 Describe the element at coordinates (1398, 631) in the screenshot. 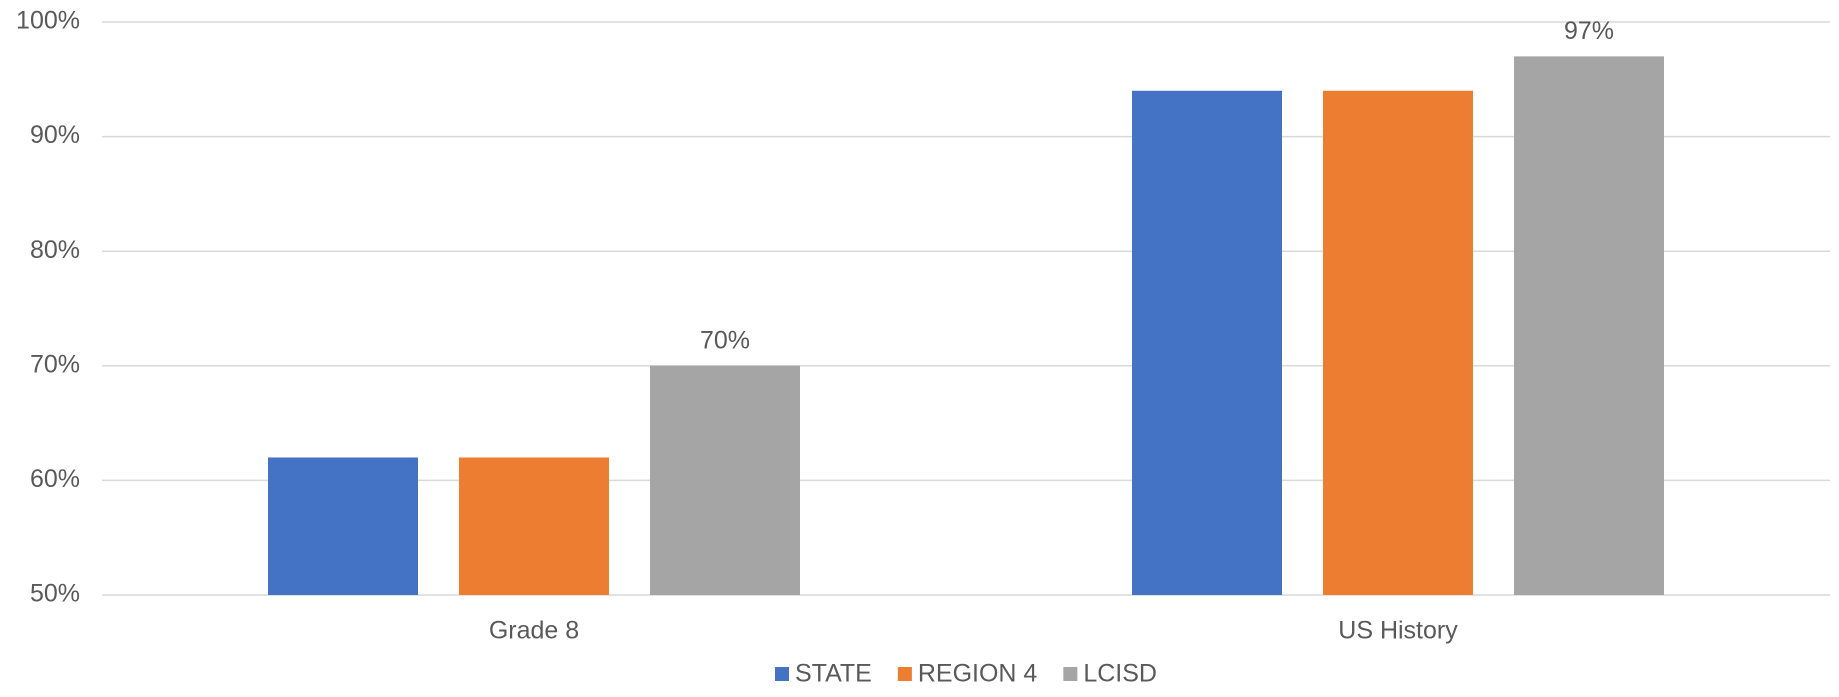

I see `x-tick-label: US History` at that location.